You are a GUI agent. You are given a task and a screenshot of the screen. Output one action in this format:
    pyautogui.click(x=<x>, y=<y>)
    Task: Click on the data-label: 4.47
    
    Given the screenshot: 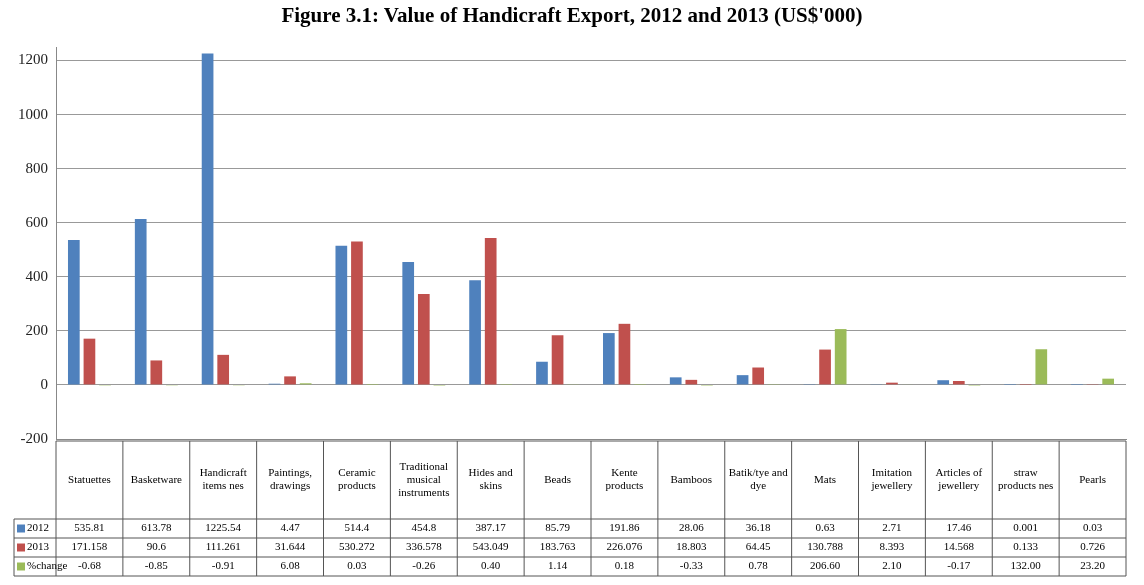 What is the action you would take?
    pyautogui.click(x=290, y=527)
    